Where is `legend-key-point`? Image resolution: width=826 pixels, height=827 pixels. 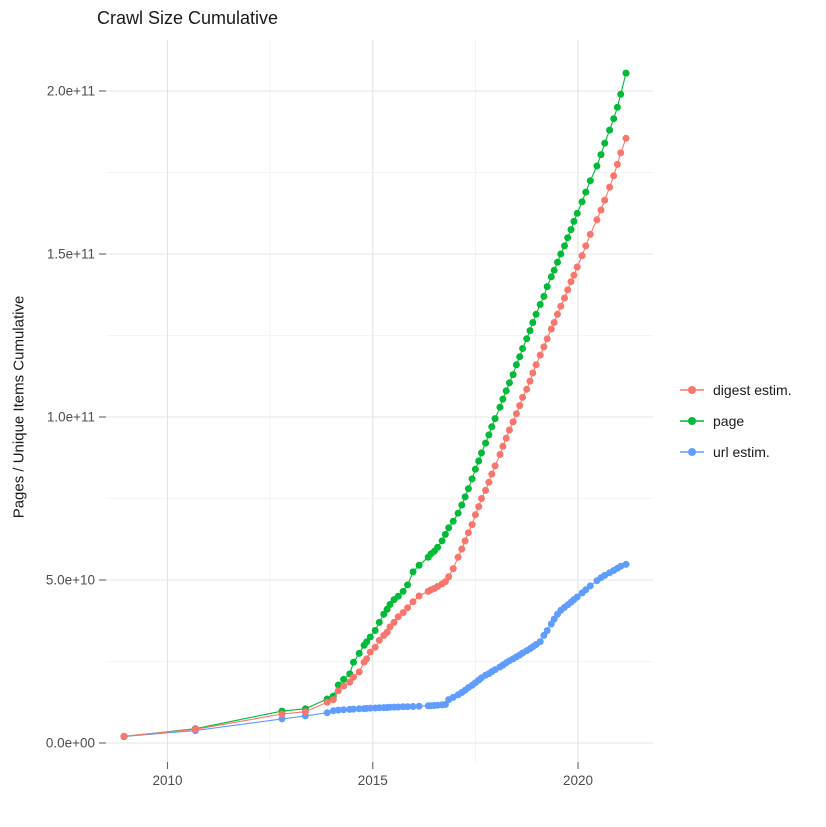 legend-key-point is located at coordinates (692, 390).